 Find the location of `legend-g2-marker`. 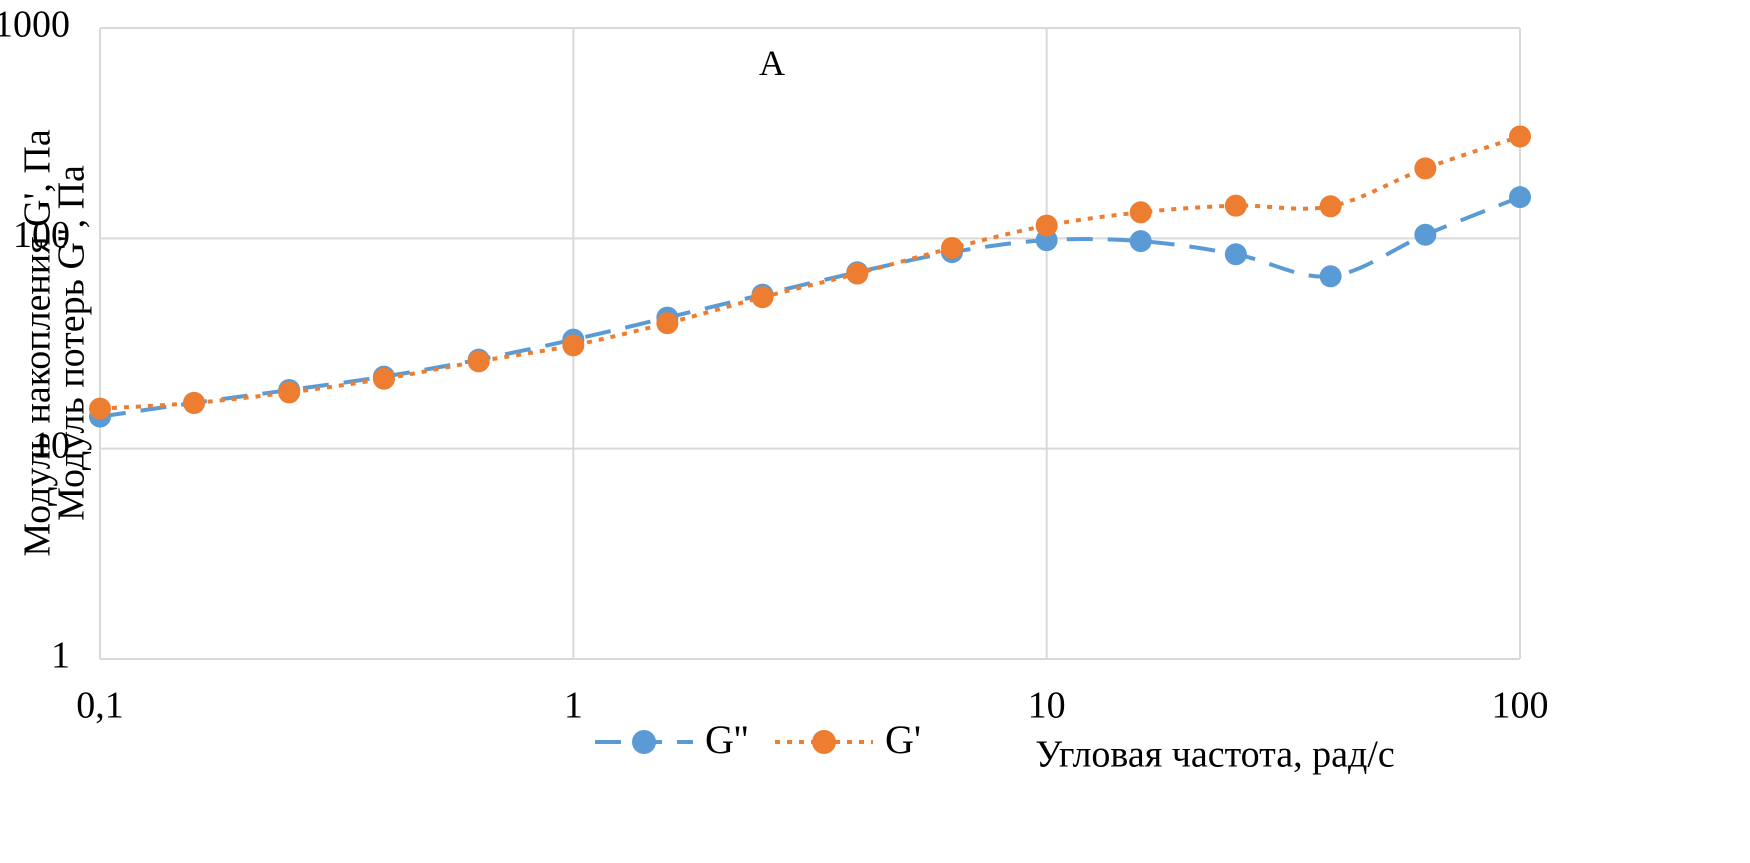

legend-g2-marker is located at coordinates (644, 742).